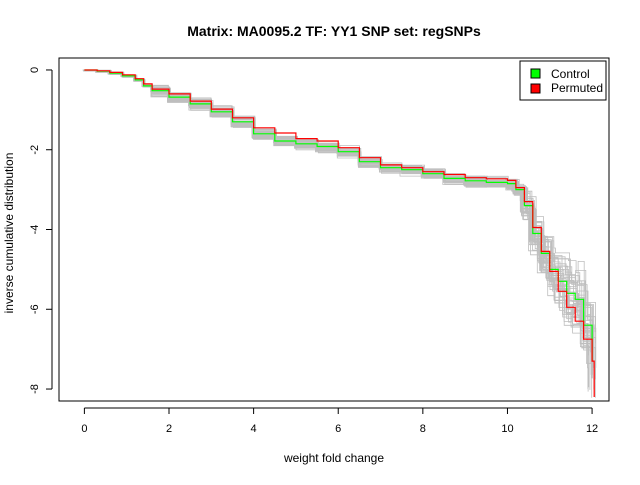 This screenshot has width=640, height=485. I want to click on legend-swatch-permuted, so click(535, 88).